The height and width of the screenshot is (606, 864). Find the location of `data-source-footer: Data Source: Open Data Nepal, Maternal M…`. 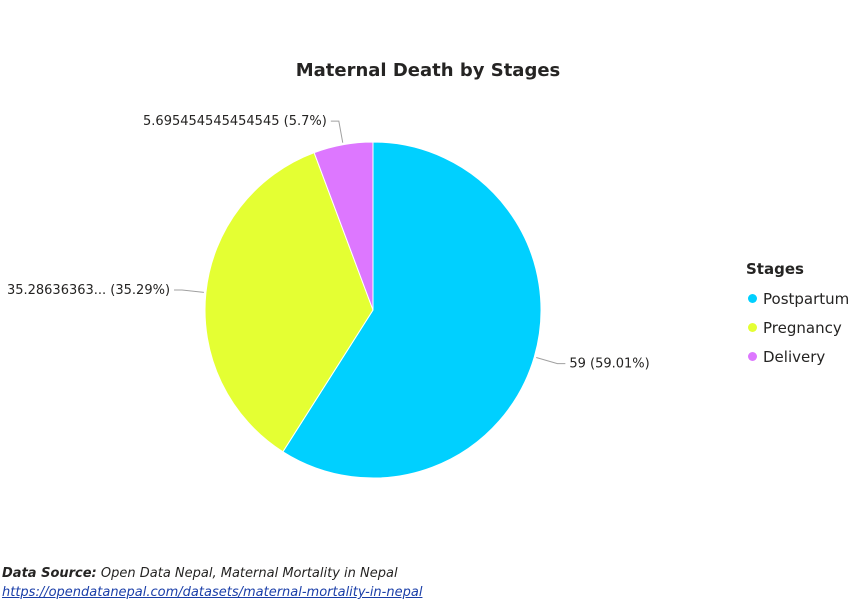

data-source-footer: Data Source: Open Data Nepal, Maternal M… is located at coordinates (212, 583).